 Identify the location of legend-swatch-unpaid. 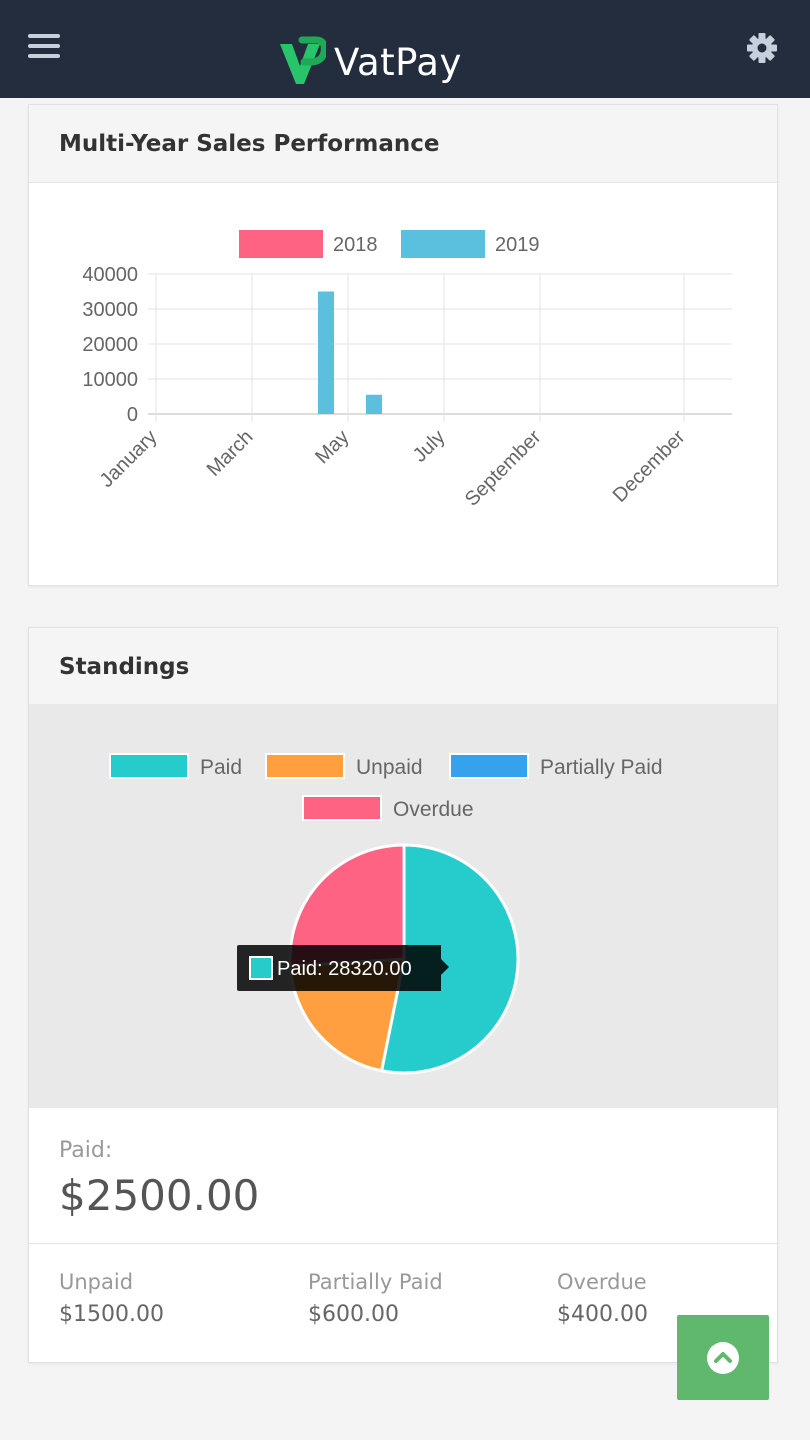
(305, 766).